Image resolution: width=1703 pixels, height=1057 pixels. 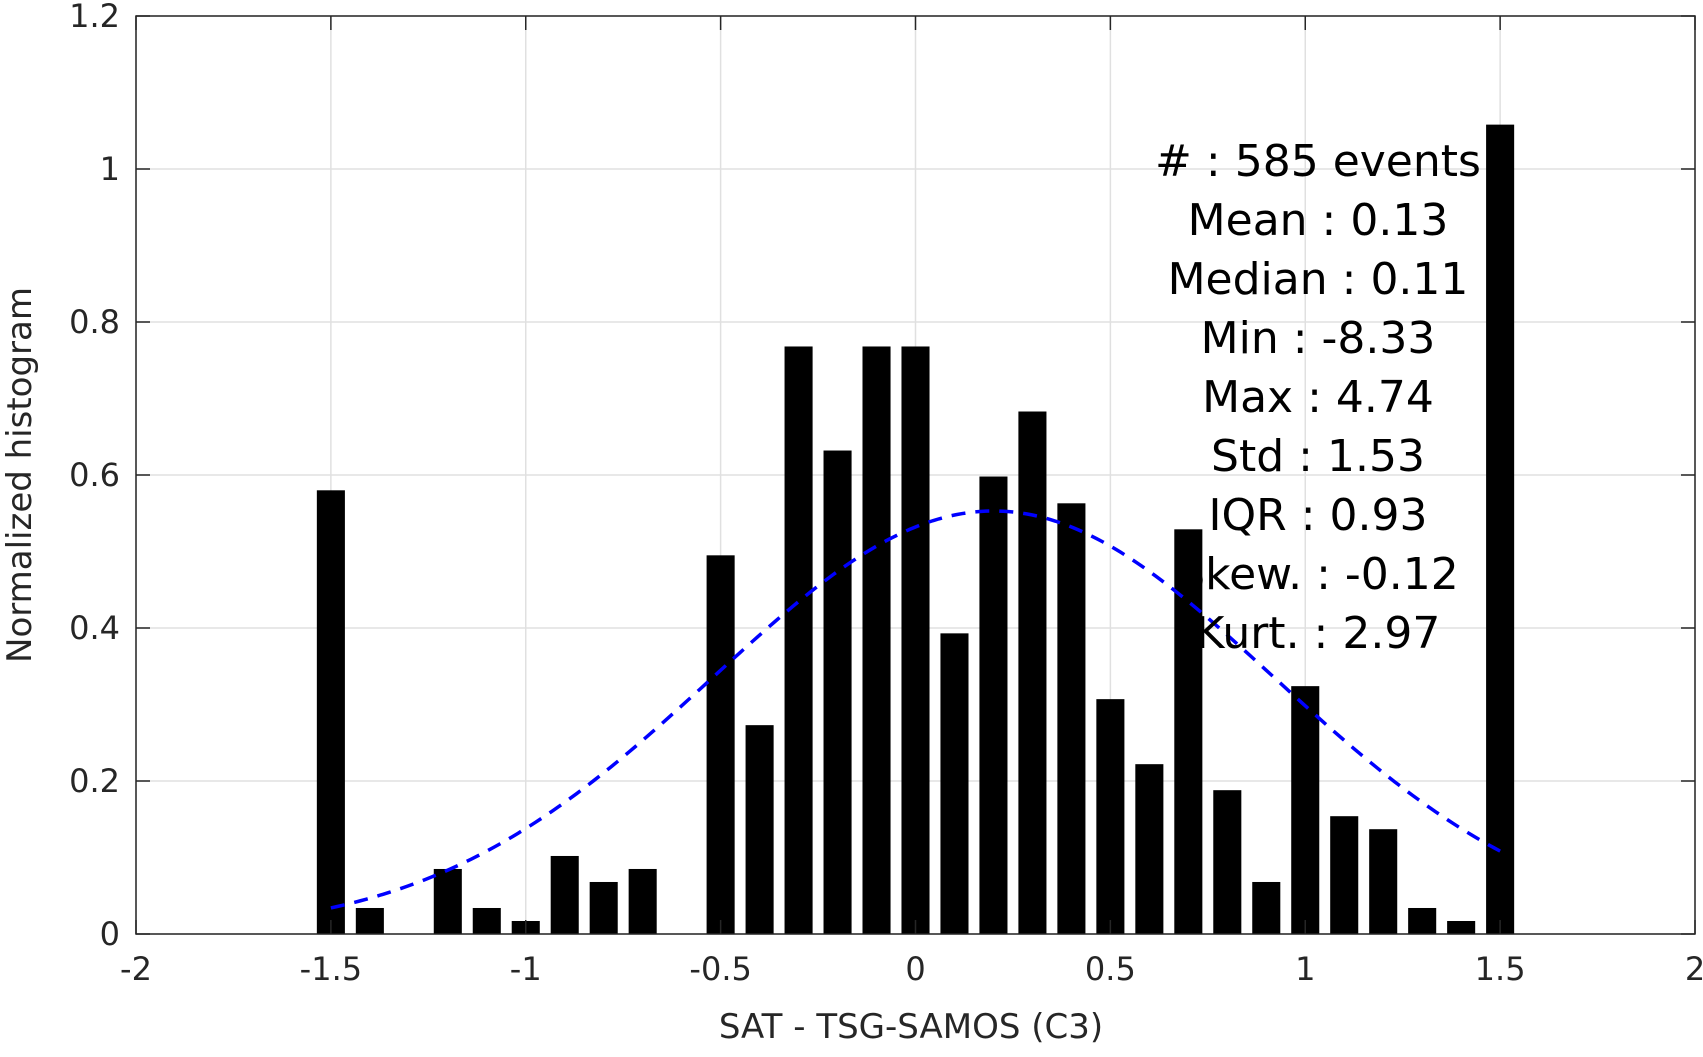 I want to click on stats-value: -0.12, so click(x=1402, y=574).